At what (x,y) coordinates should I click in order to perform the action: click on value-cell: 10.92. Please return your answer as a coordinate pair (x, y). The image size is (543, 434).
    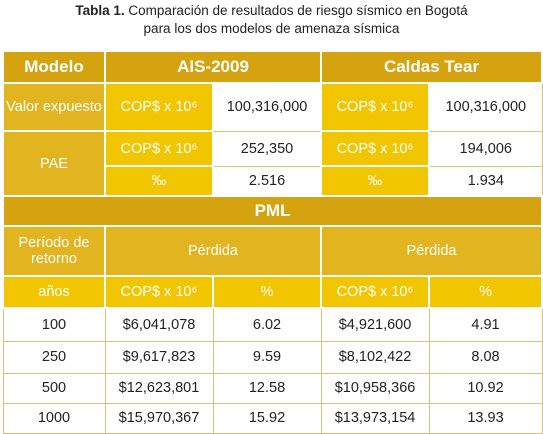
    Looking at the image, I should click on (485, 388).